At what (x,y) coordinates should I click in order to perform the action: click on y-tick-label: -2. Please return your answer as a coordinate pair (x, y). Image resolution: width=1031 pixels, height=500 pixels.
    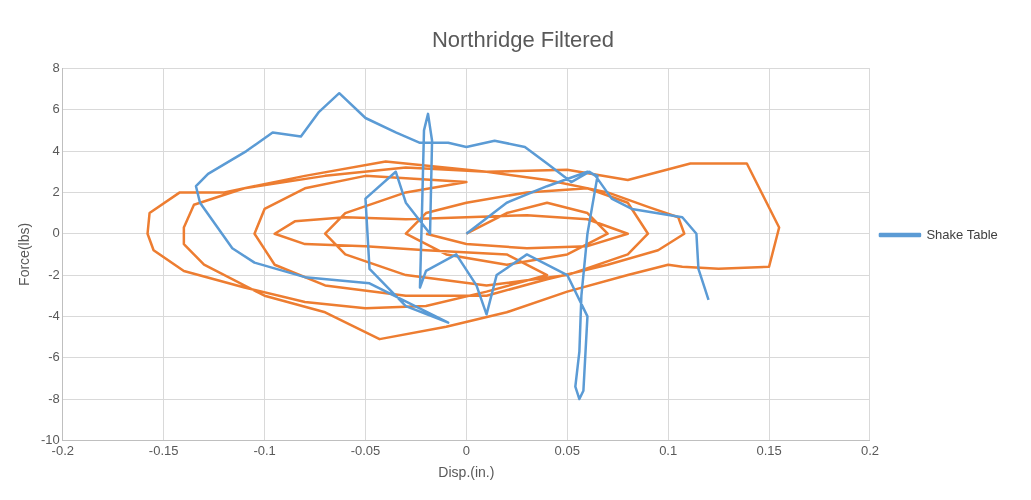
    Looking at the image, I should click on (54, 274).